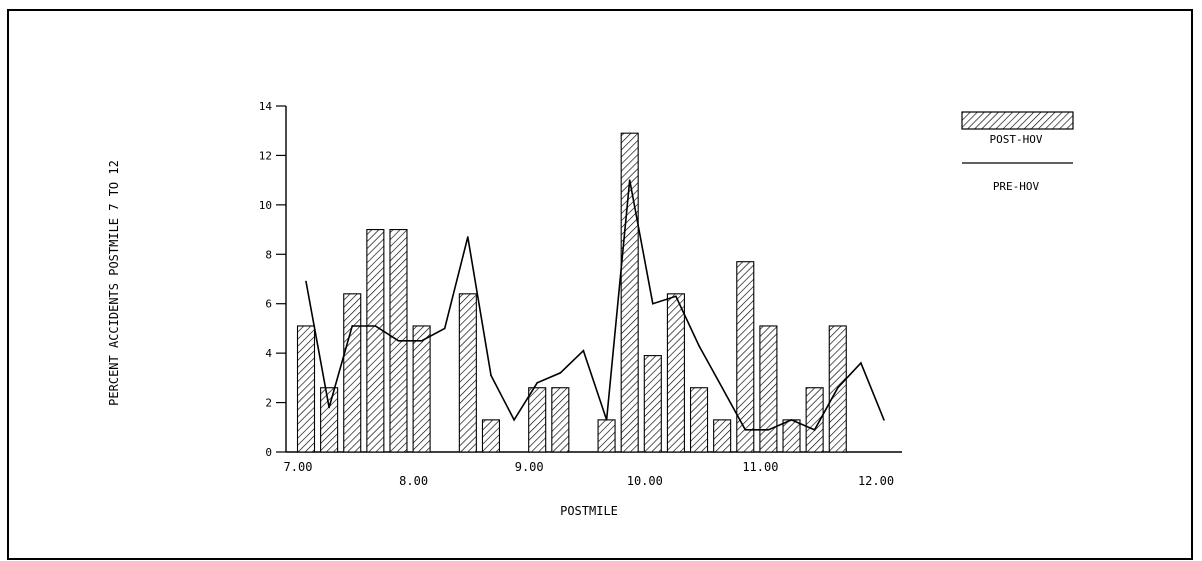 This screenshot has width=1202, height=561. Describe the element at coordinates (413, 481) in the screenshot. I see `x-tick-label: 8.00` at that location.